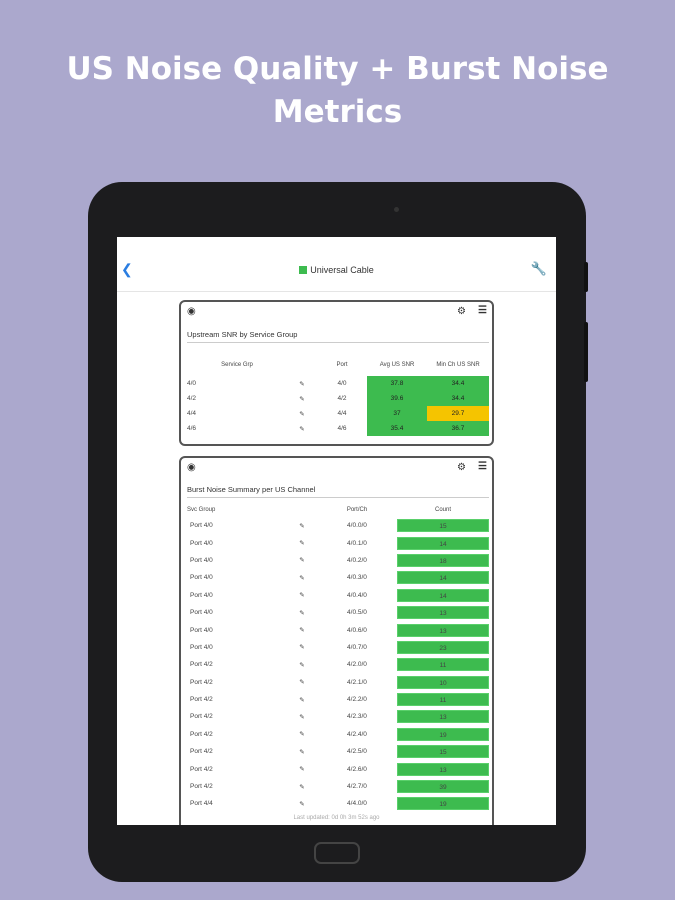 This screenshot has width=675, height=900. Describe the element at coordinates (338, 542) in the screenshot. I see `table-row: Port 4/0 ✎ 4/0.1/0 14` at that location.